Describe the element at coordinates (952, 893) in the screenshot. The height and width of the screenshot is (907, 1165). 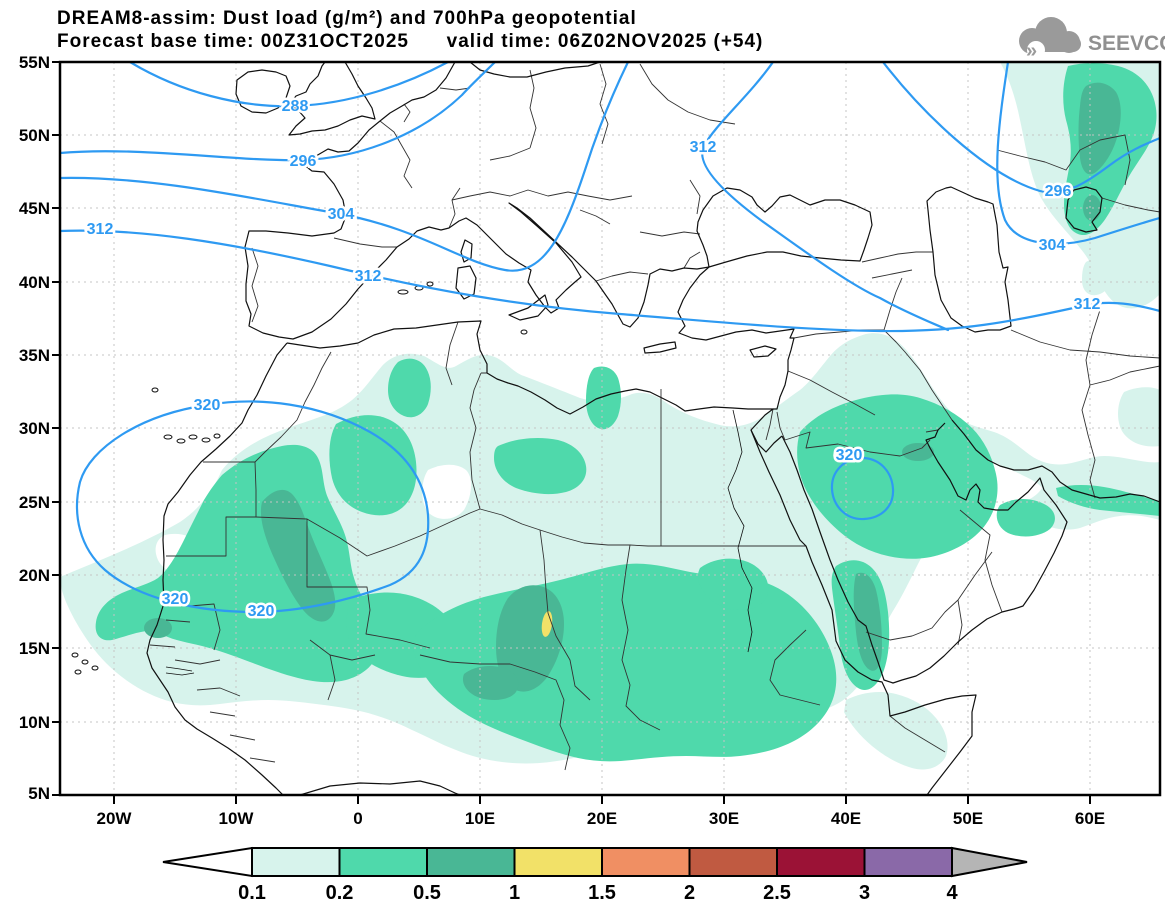
I see `colorbar-label: 4` at that location.